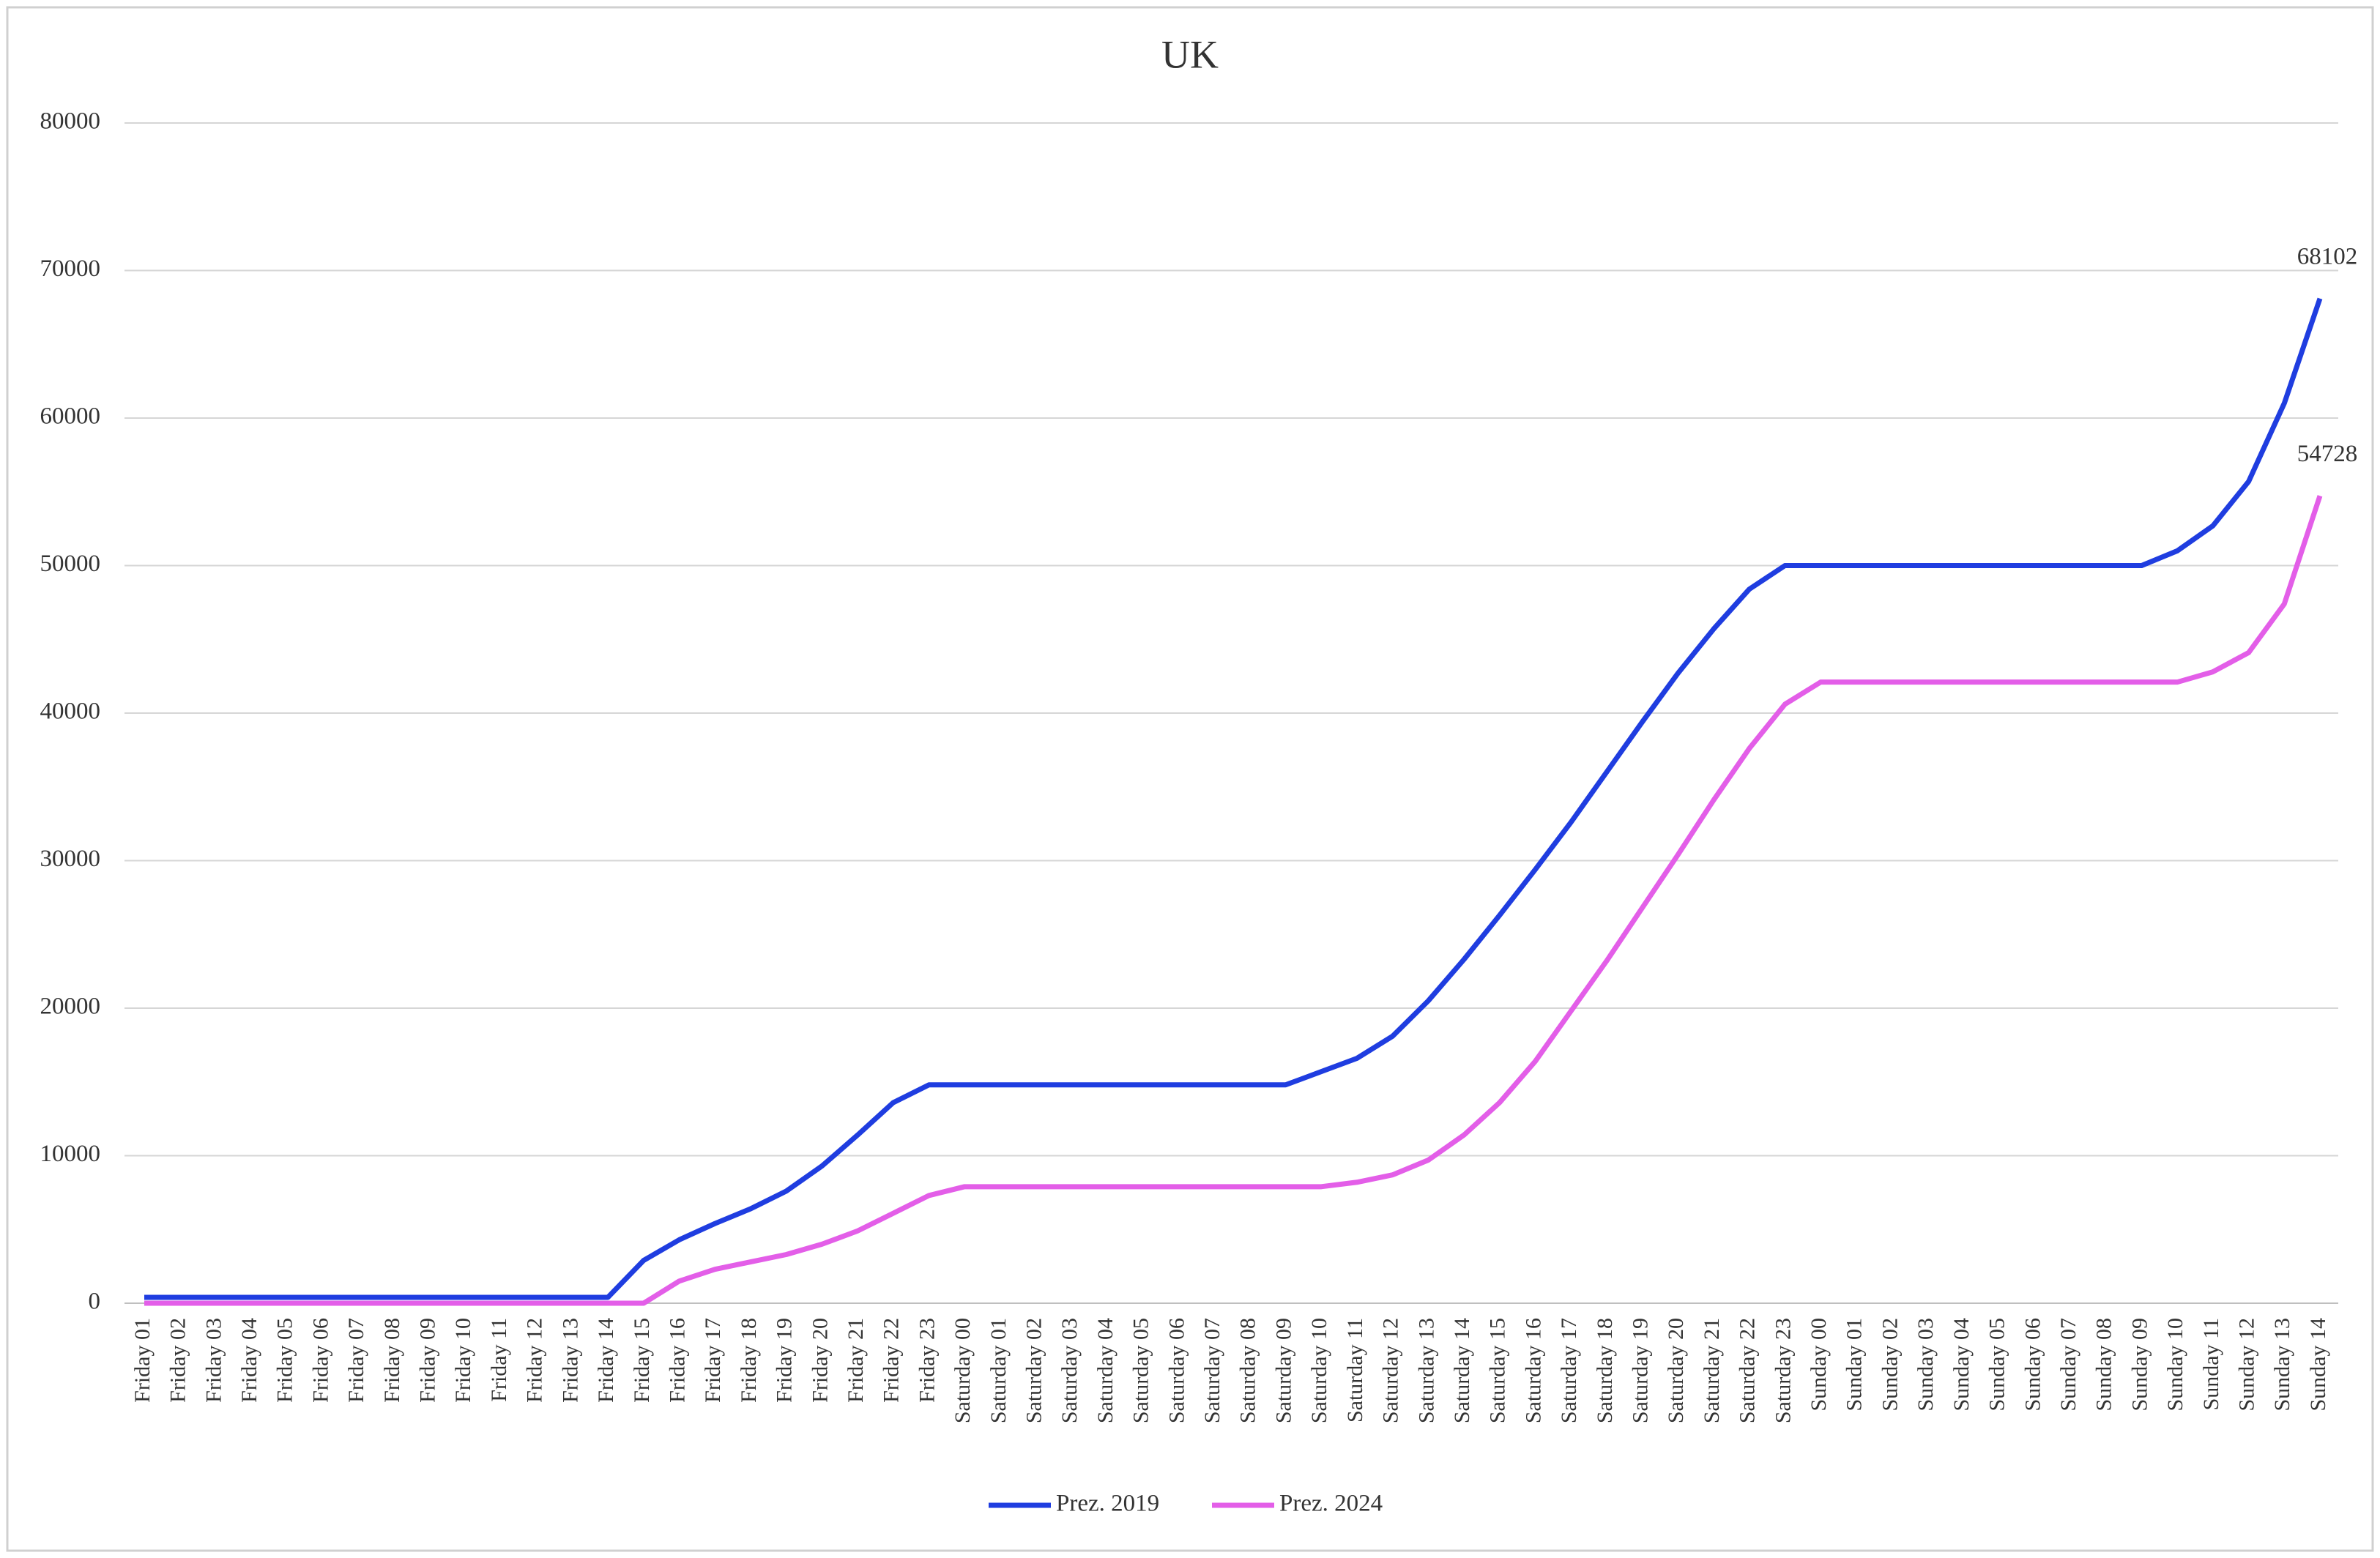 This screenshot has width=2380, height=1558. I want to click on x-tick-label: Sunday 05, so click(1997, 1365).